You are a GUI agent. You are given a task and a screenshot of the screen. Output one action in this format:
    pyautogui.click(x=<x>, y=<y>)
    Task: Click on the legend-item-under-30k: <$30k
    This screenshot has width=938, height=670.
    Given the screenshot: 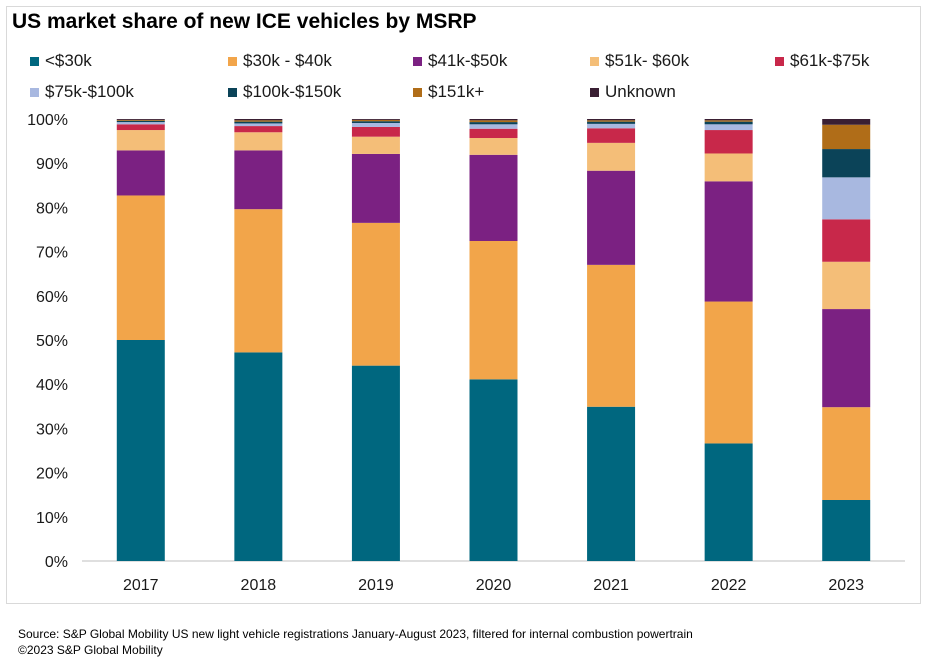 What is the action you would take?
    pyautogui.click(x=61, y=61)
    